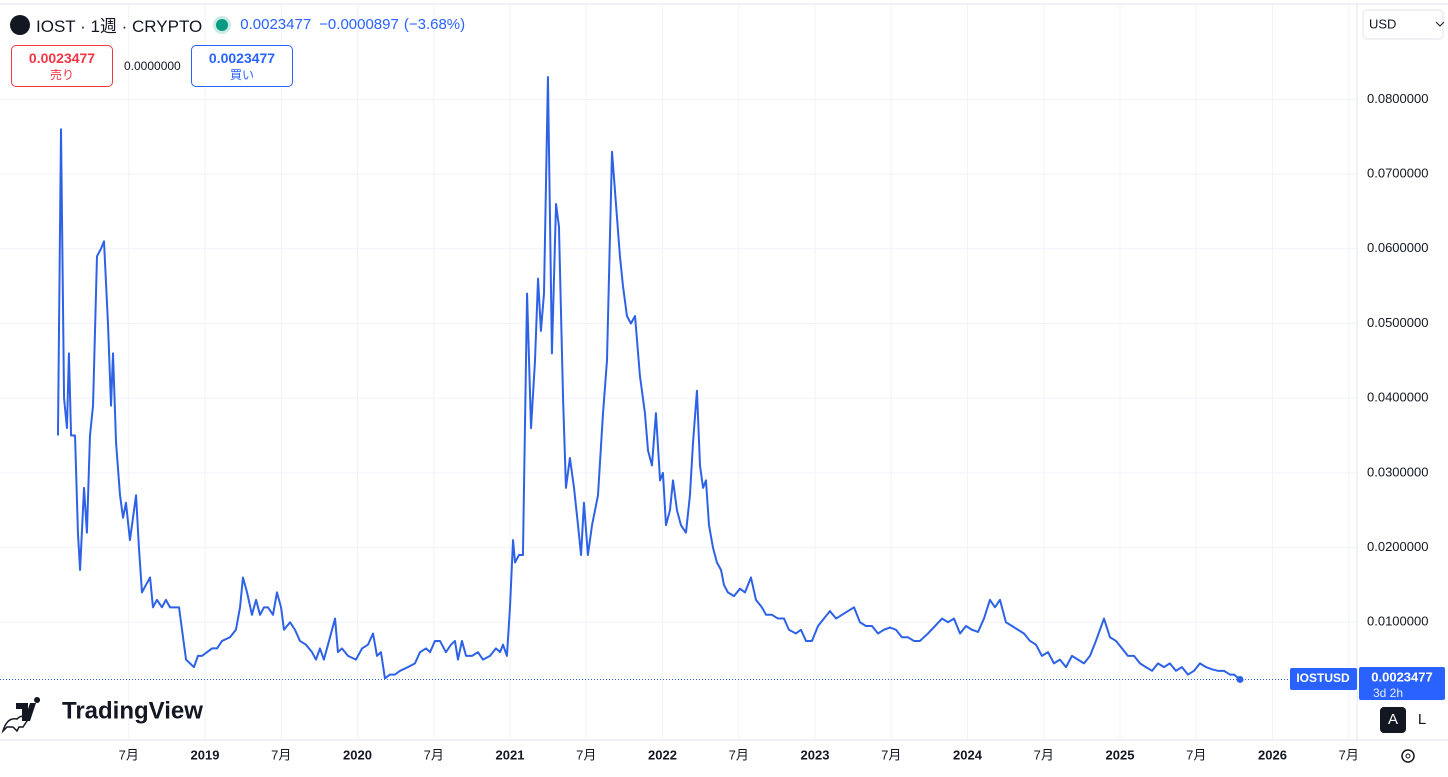 The height and width of the screenshot is (777, 1448). Describe the element at coordinates (119, 26) in the screenshot. I see `symbol-name: IOST · 1週 · CRYPTO` at that location.